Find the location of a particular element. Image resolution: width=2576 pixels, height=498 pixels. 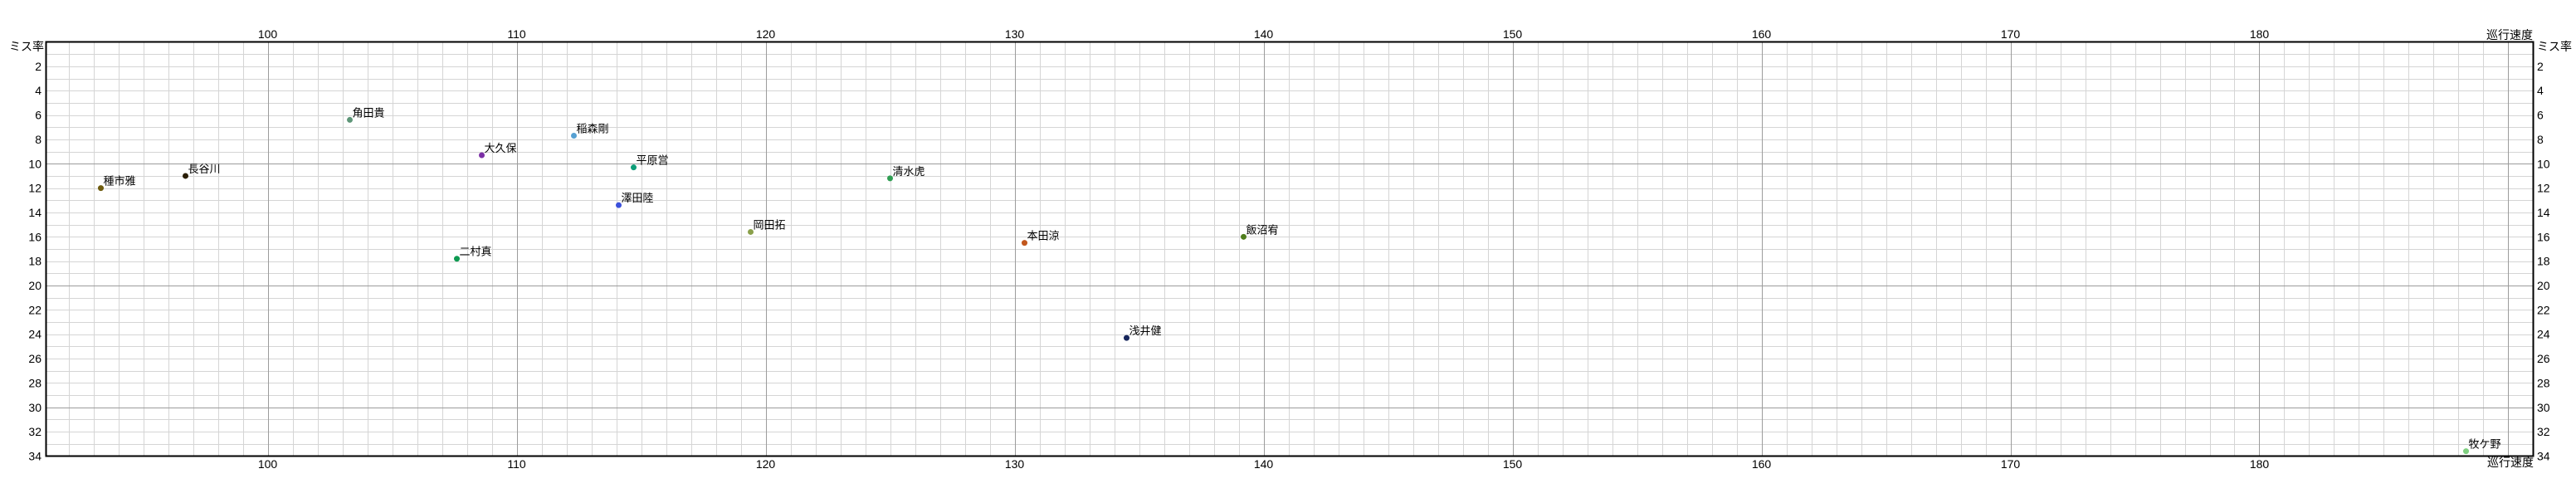

data-point: 長谷川 is located at coordinates (202, 171).